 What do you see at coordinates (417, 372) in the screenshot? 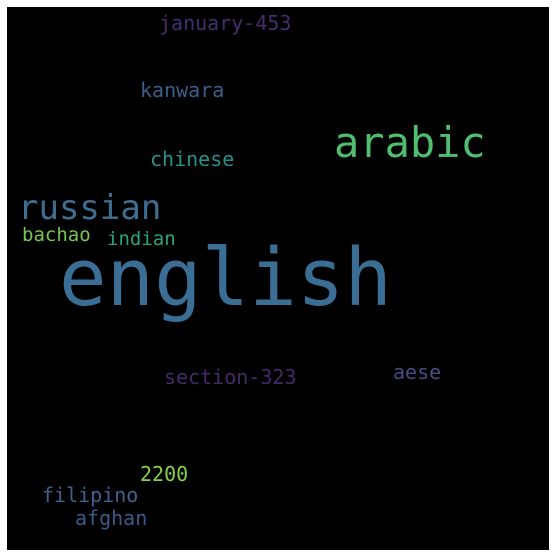
I see `word-aese: aese` at bounding box center [417, 372].